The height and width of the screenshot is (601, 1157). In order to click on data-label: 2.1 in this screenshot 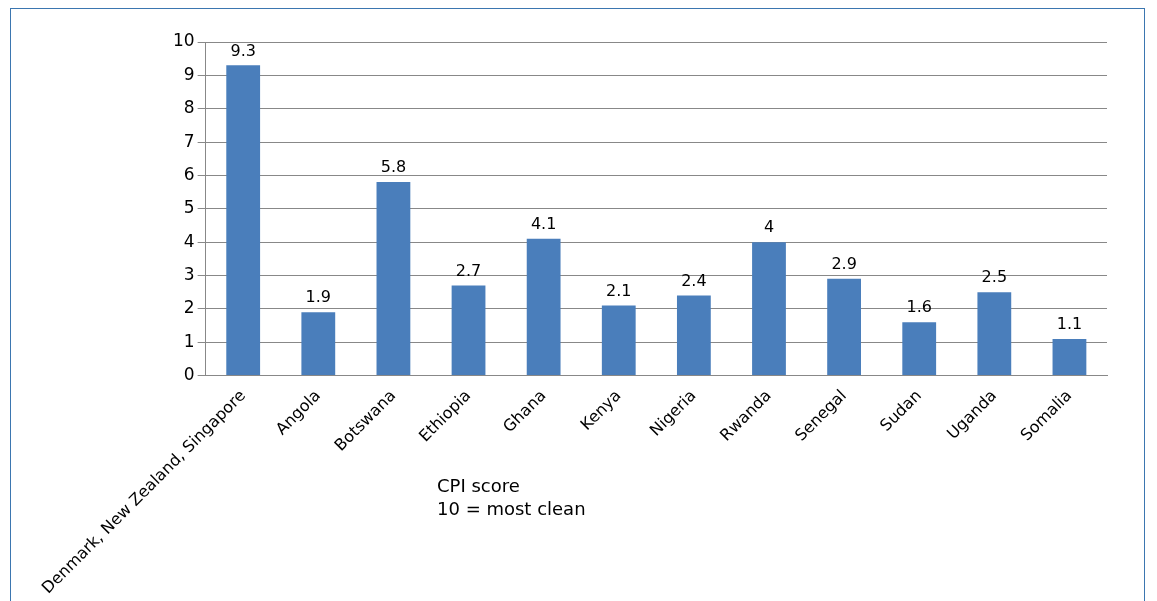, I will do `click(619, 290)`.